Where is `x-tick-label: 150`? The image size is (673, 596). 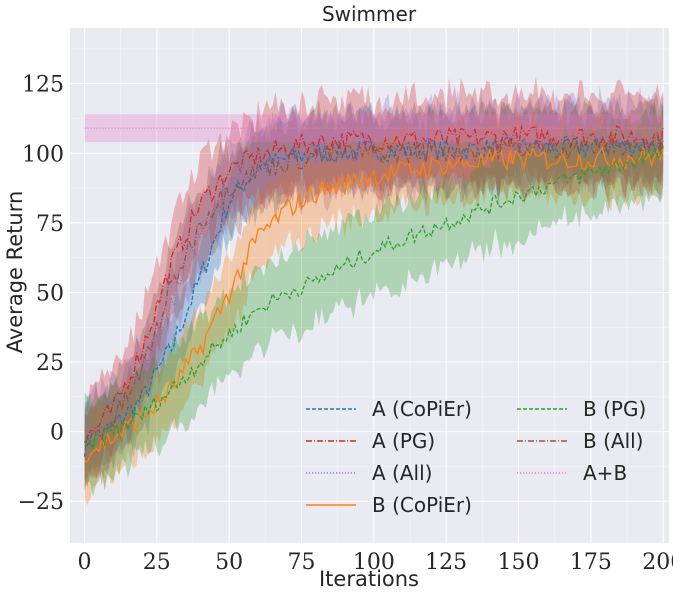
x-tick-label: 150 is located at coordinates (519, 562).